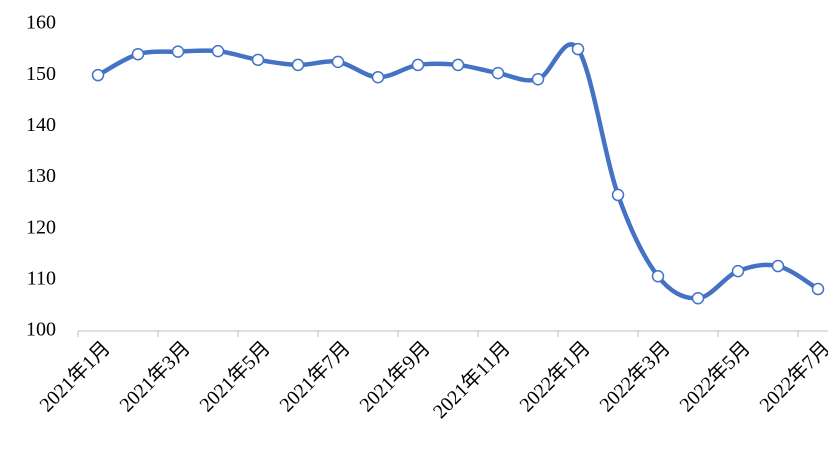 The image size is (828, 459). What do you see at coordinates (791, 377) in the screenshot?
I see `x-tick-label: 2022年7月` at bounding box center [791, 377].